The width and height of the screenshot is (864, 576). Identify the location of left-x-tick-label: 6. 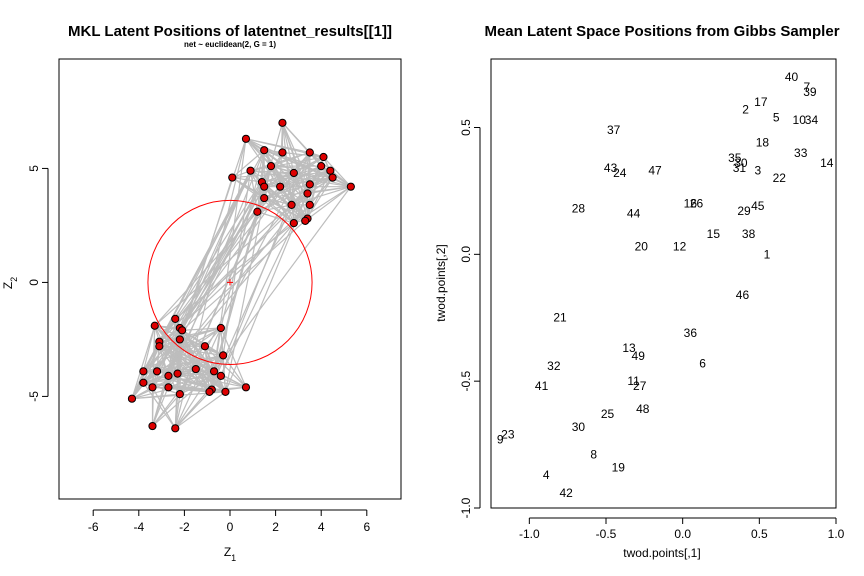
(366, 527).